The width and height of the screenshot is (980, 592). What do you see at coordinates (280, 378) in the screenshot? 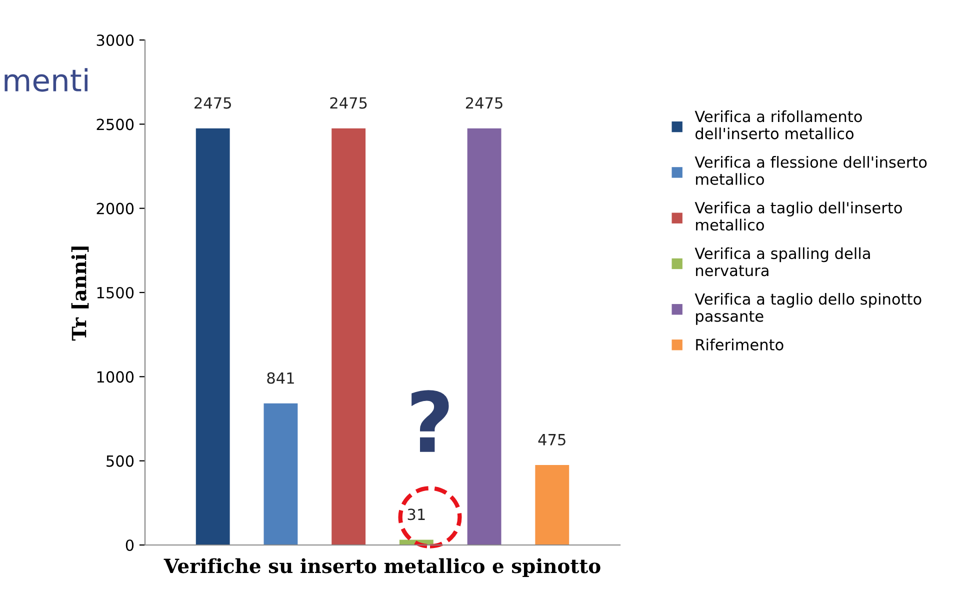
I see `data-label: 841` at bounding box center [280, 378].